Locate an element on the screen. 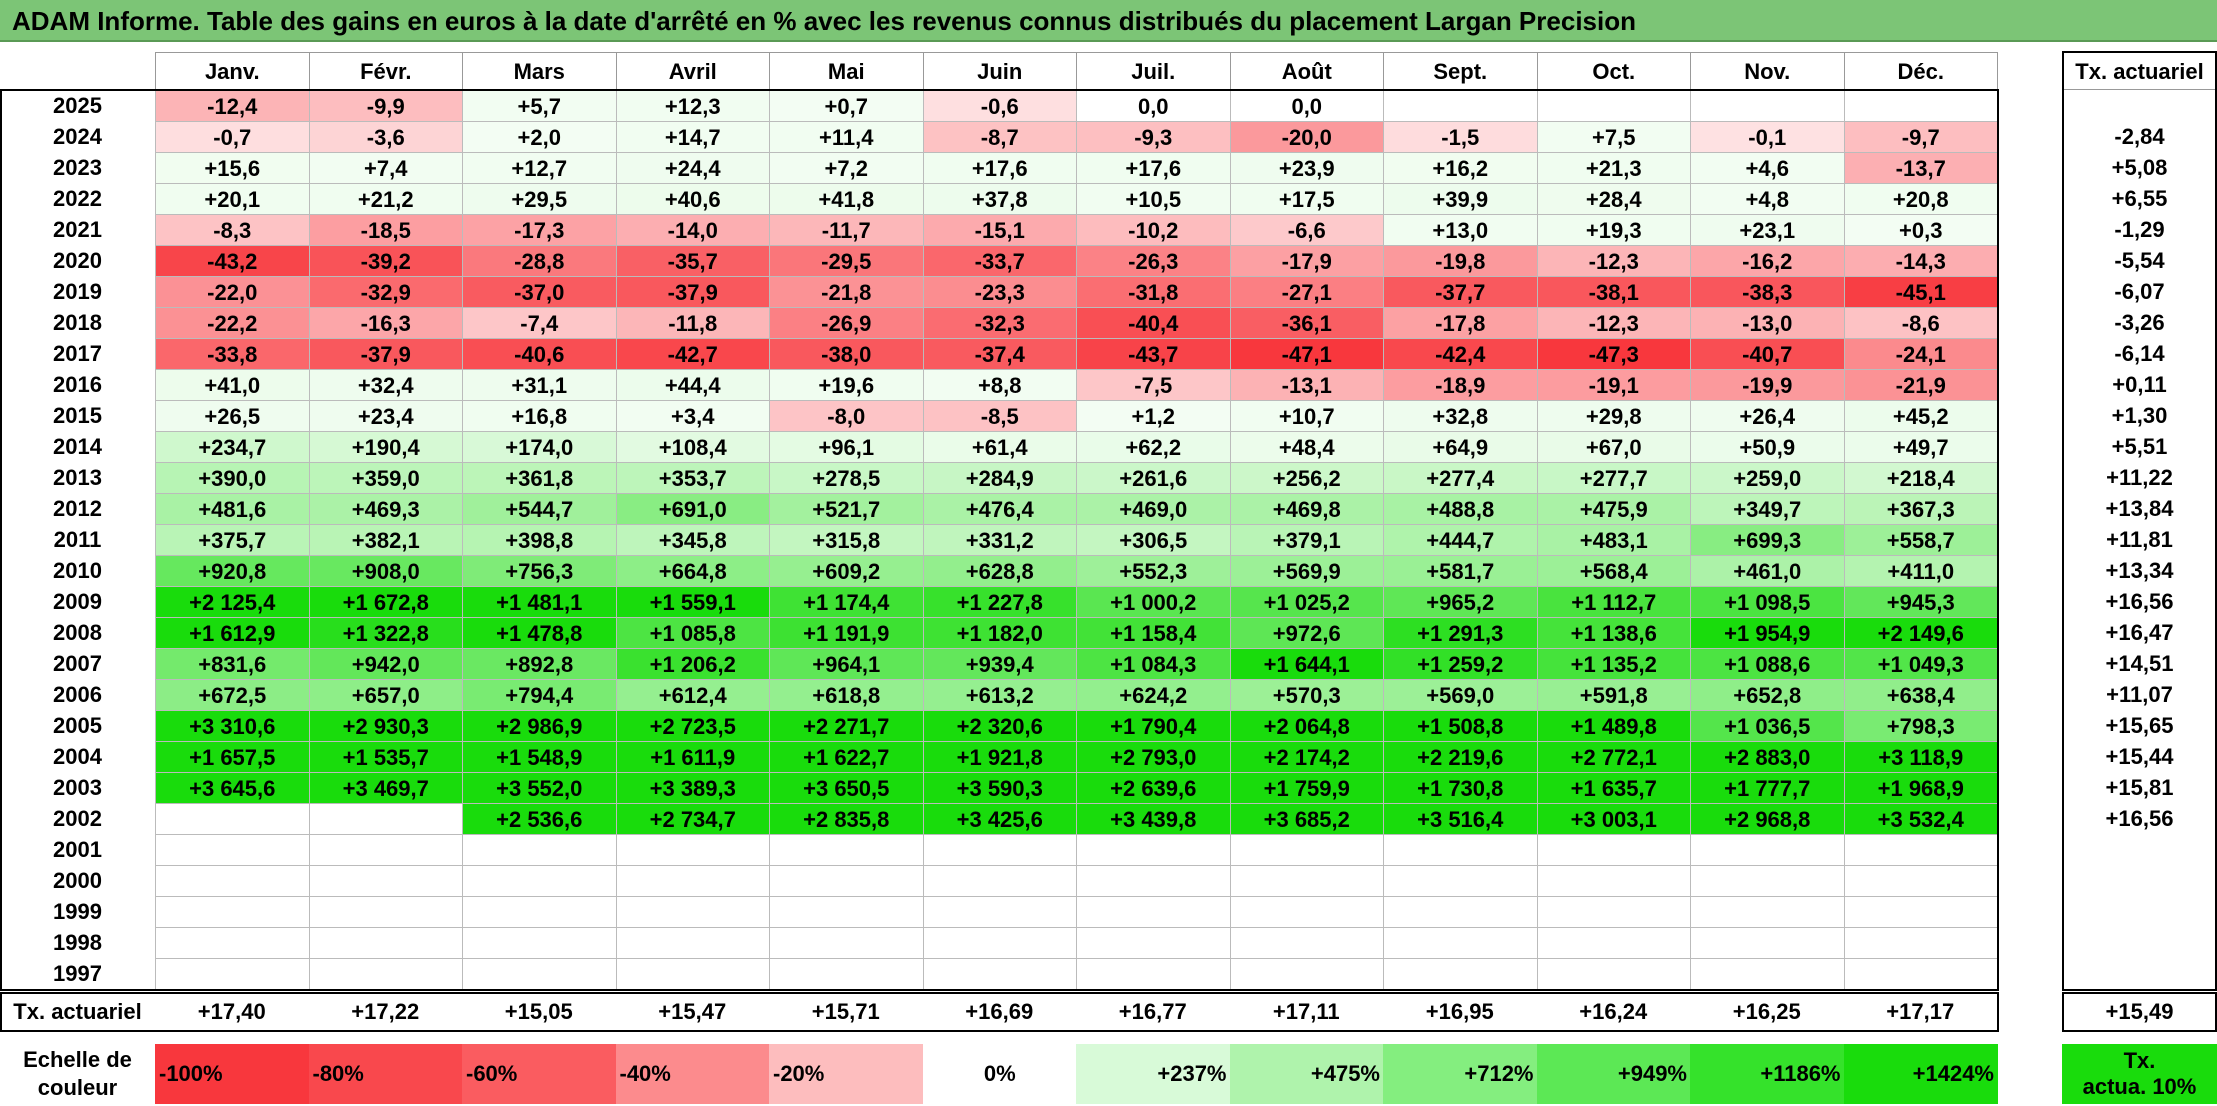 This screenshot has height=1106, width=2217. table-cell: +2 883,0 is located at coordinates (1767, 757).